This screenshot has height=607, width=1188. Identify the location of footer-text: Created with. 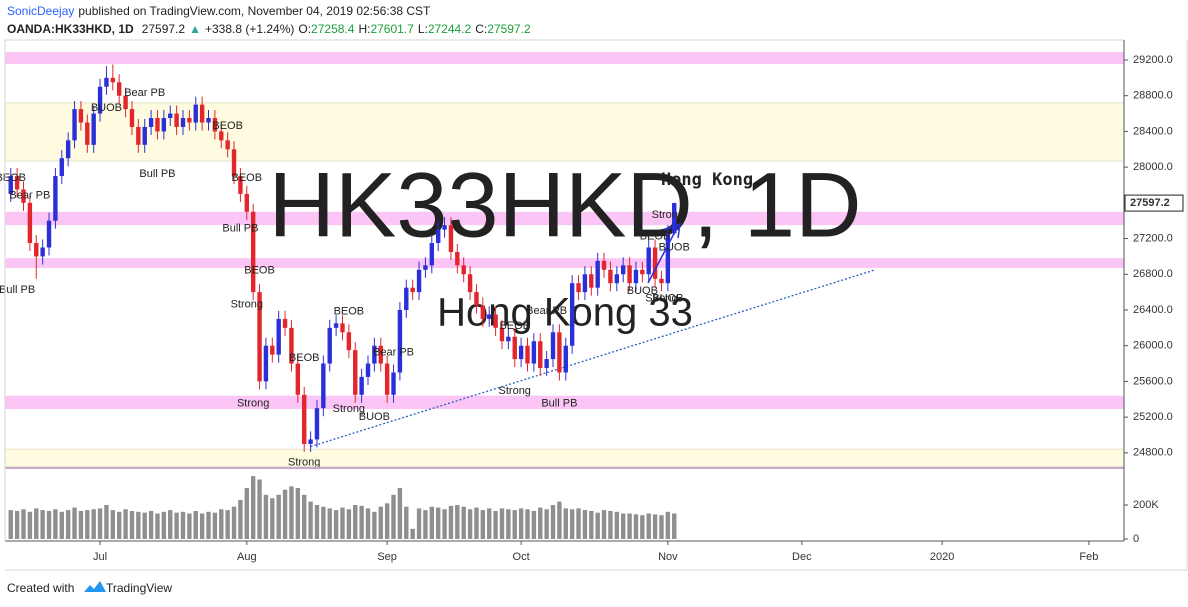
(40, 588).